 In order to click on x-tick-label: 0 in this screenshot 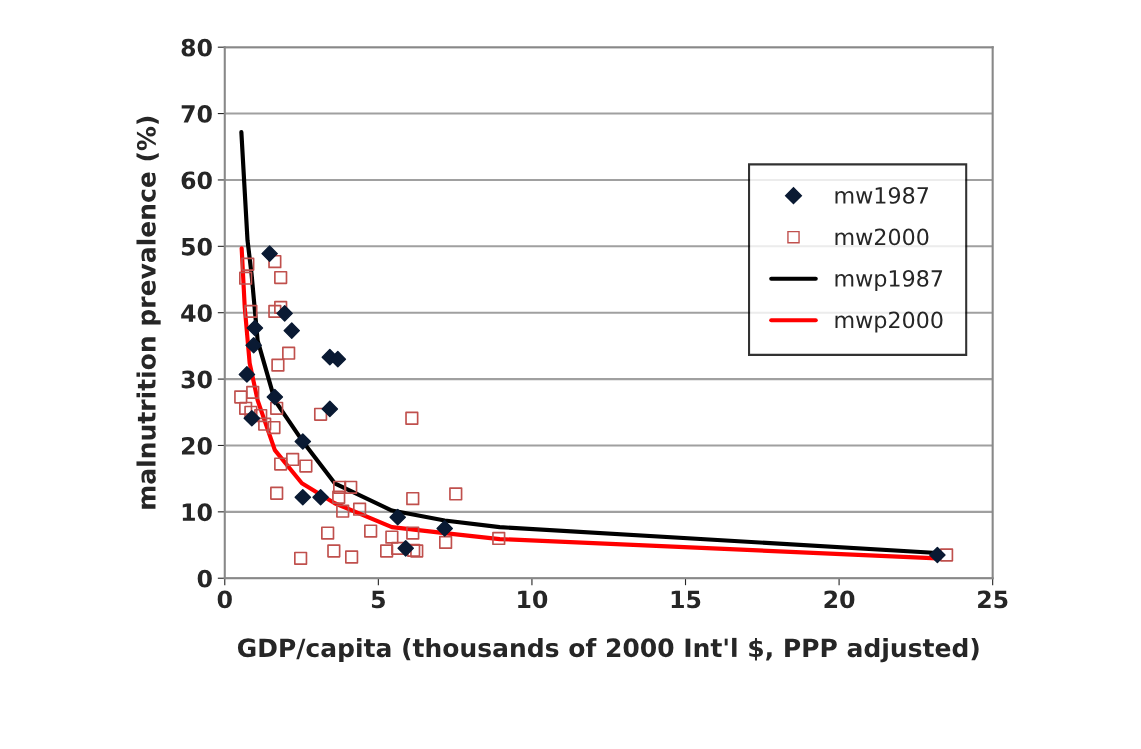, I will do `click(224, 599)`.